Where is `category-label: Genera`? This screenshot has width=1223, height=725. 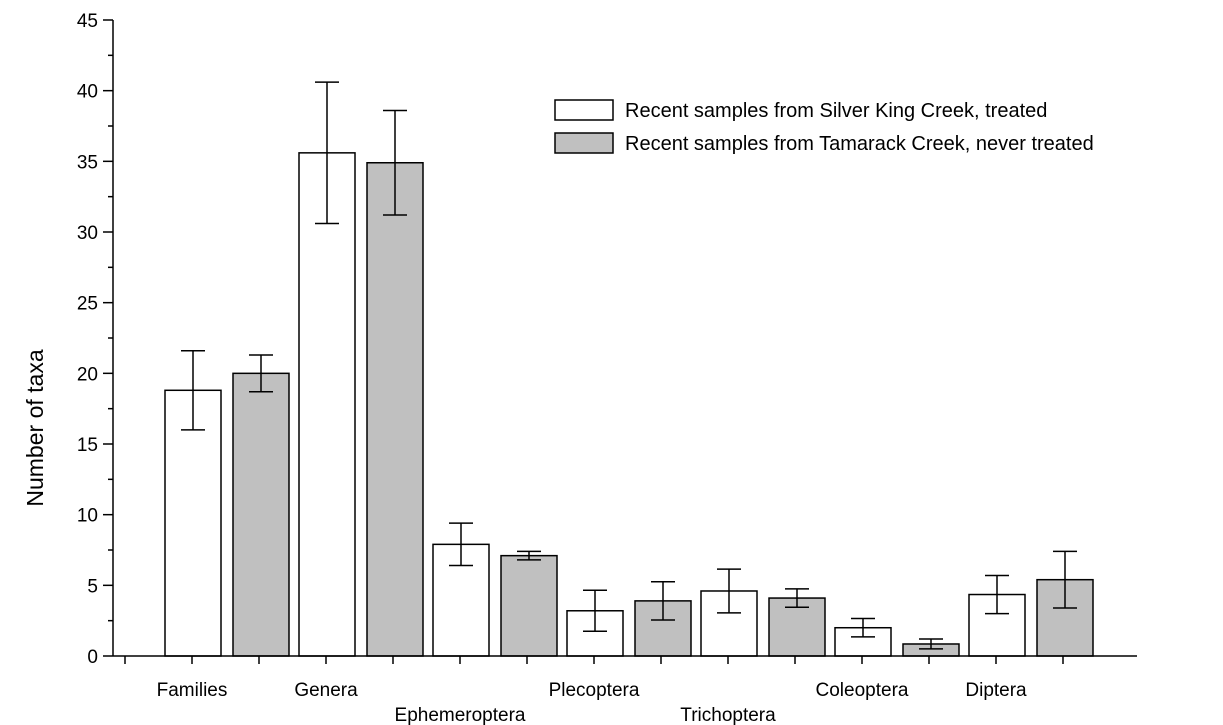
category-label: Genera is located at coordinates (326, 690).